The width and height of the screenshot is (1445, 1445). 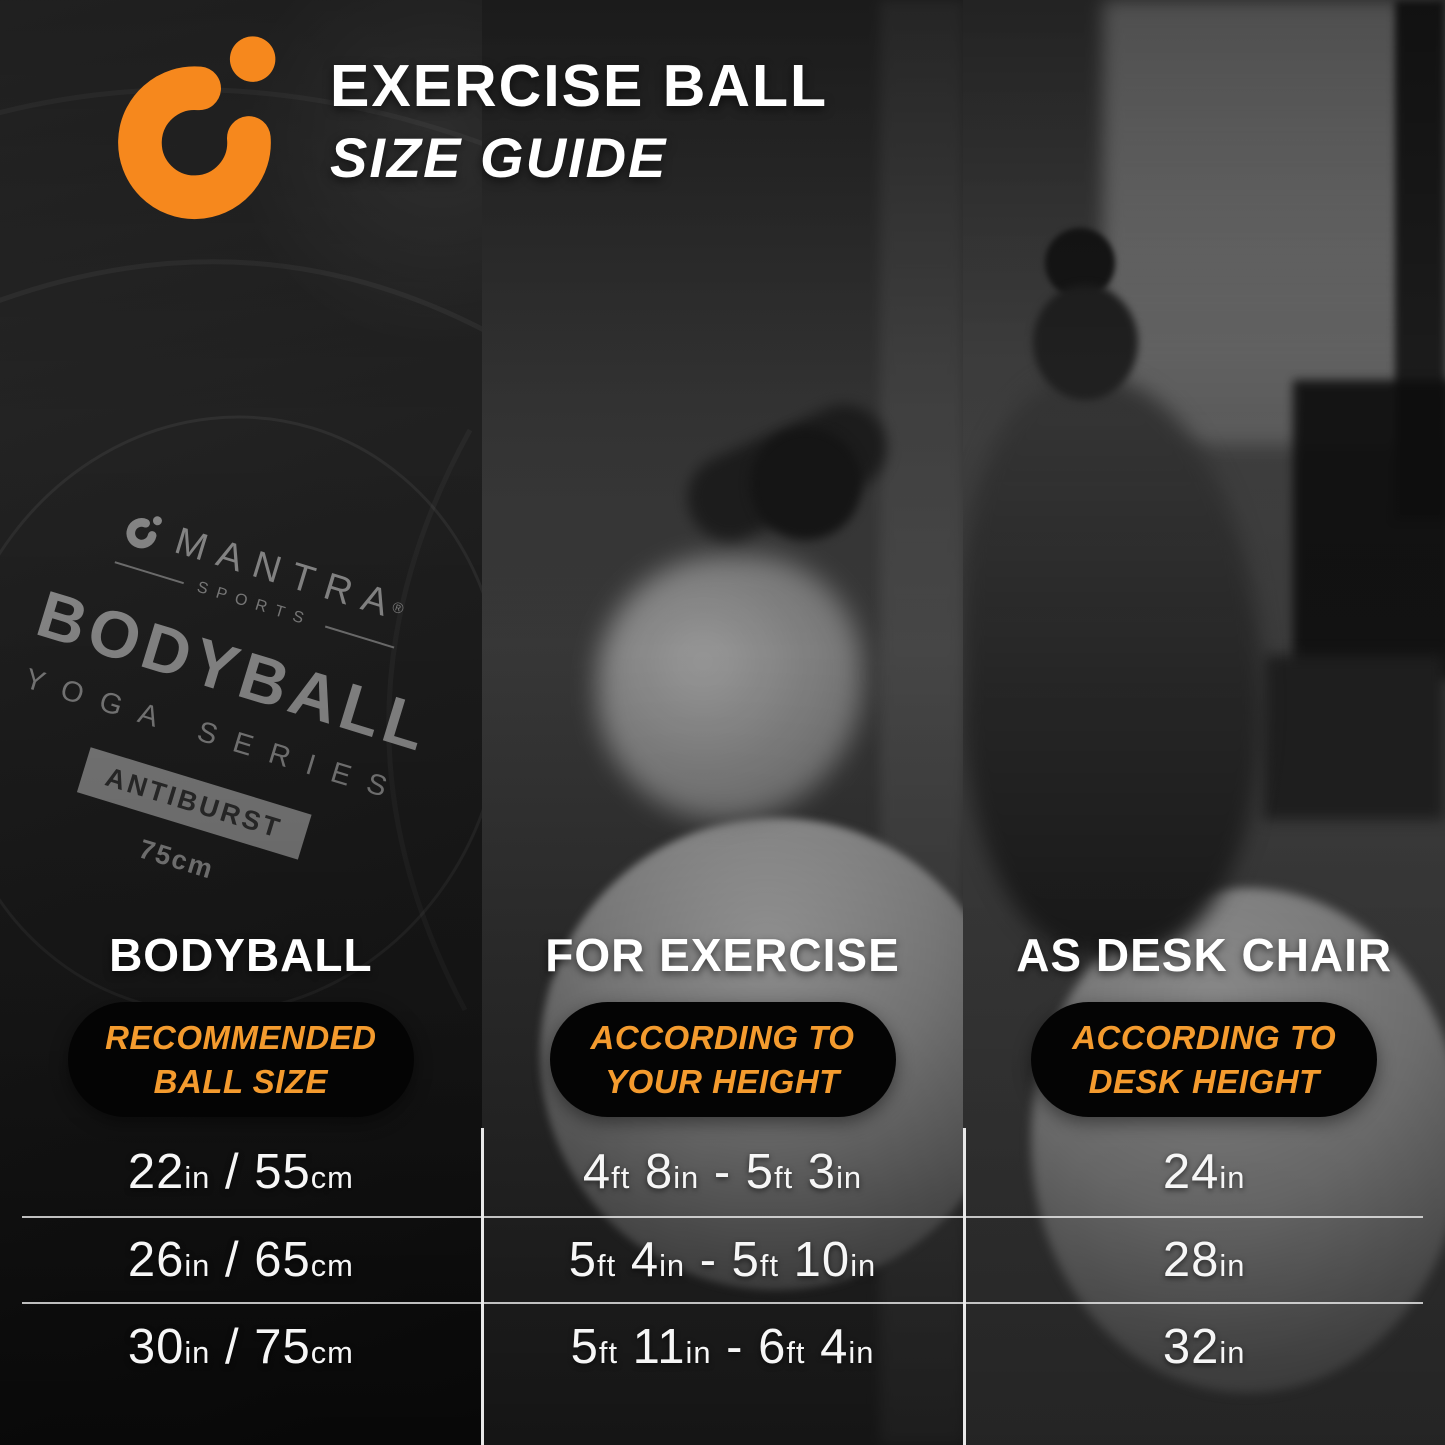 What do you see at coordinates (240, 1347) in the screenshot?
I see `table-cell-ball-size: 30in / 75cm` at bounding box center [240, 1347].